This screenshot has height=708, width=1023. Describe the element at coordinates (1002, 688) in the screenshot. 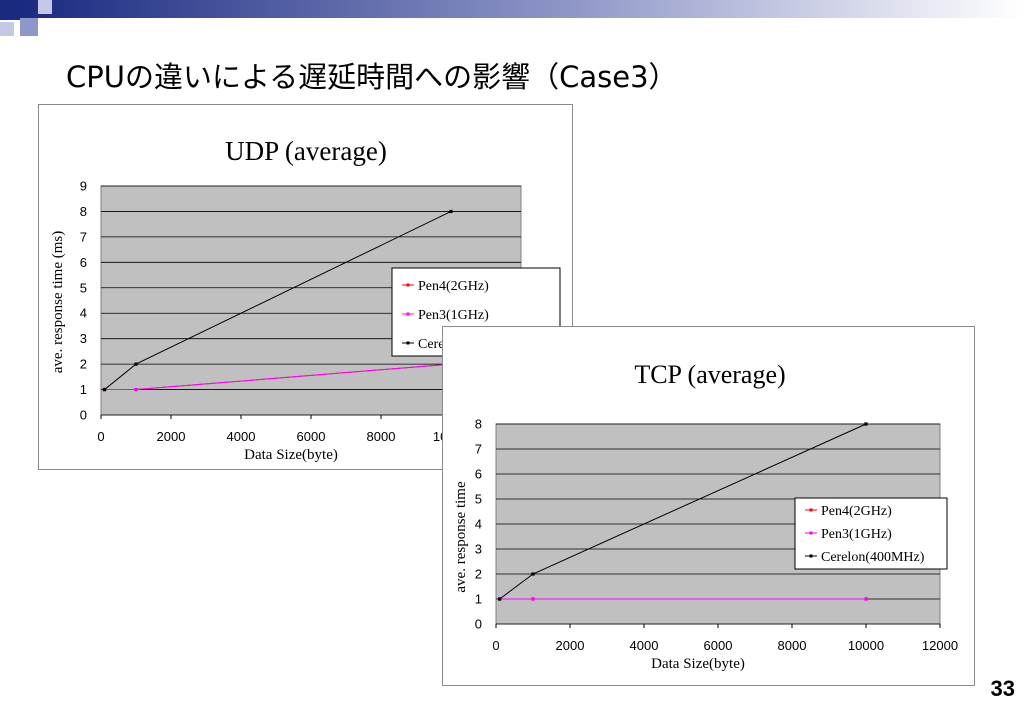

I see `page-number: 33` at that location.